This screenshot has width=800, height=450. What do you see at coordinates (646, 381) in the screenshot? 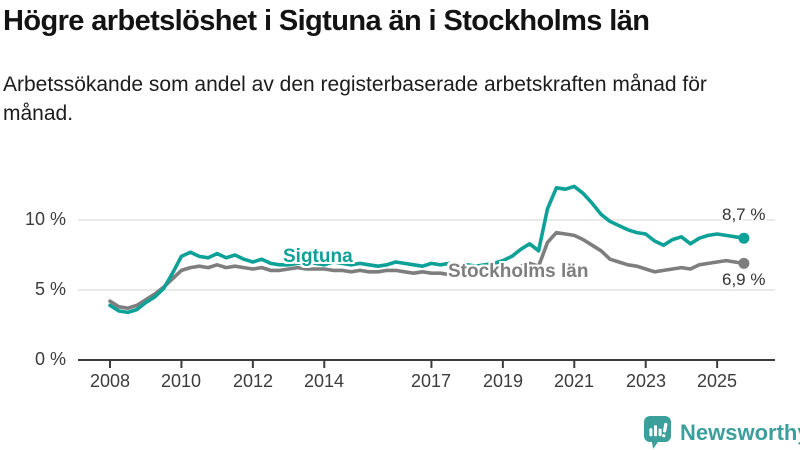
I see `x-axis-tick-label: 2023` at bounding box center [646, 381].